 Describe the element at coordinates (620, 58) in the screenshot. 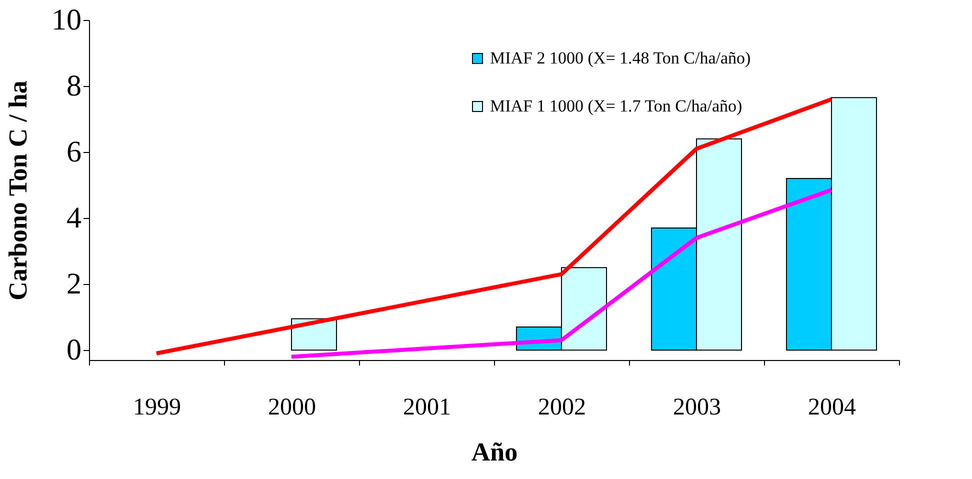

I see `legend-label: MIAF 2 1000 (X= 1.48 Ton C/ha/año)` at that location.